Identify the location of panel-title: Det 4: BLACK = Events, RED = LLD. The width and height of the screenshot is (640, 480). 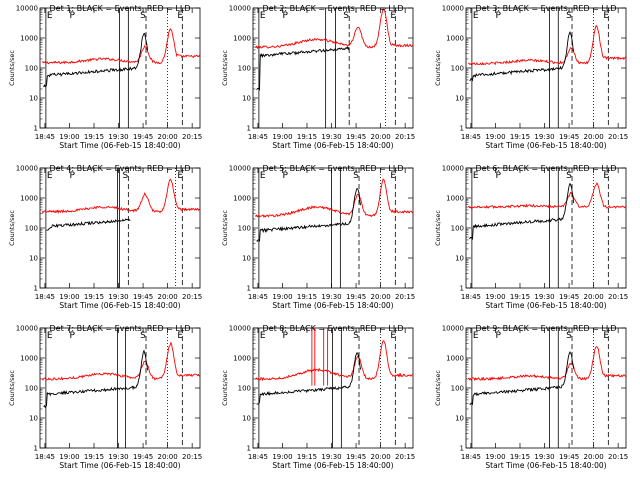
(120, 168).